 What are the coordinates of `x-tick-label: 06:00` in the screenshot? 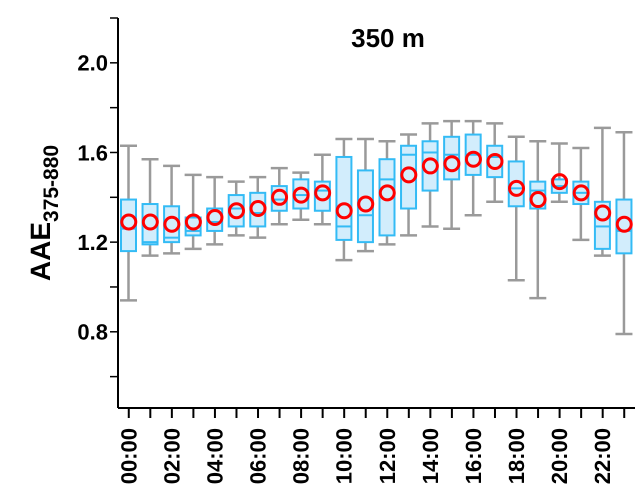 It's located at (258, 456).